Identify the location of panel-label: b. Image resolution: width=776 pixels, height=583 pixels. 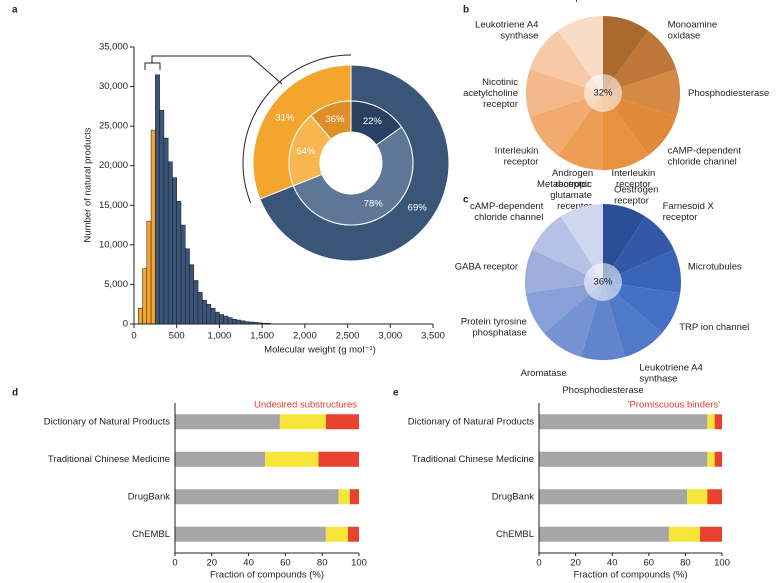
(466, 10).